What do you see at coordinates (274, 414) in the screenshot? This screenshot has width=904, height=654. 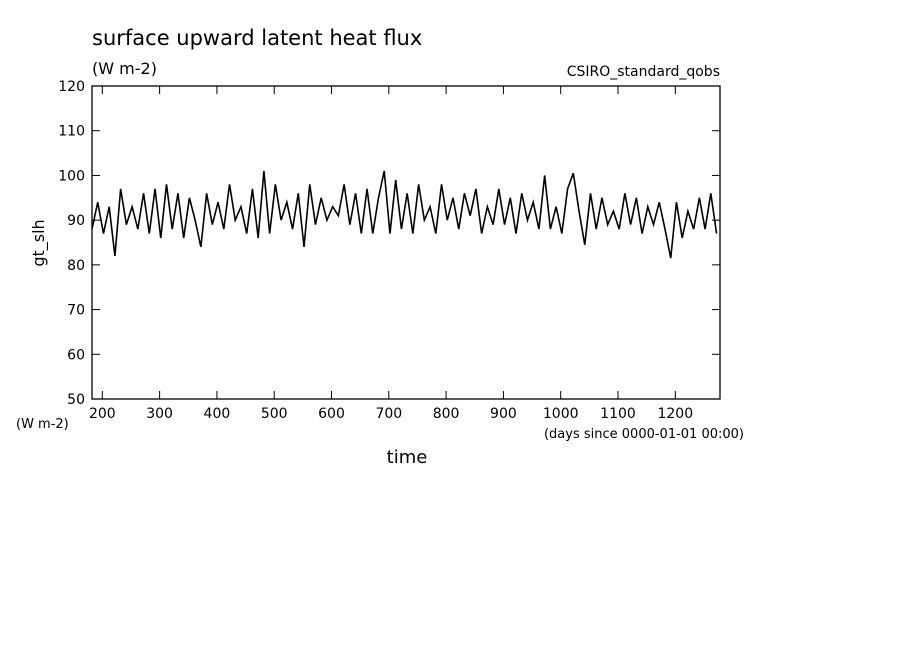 I see `x-tick-label: 500` at bounding box center [274, 414].